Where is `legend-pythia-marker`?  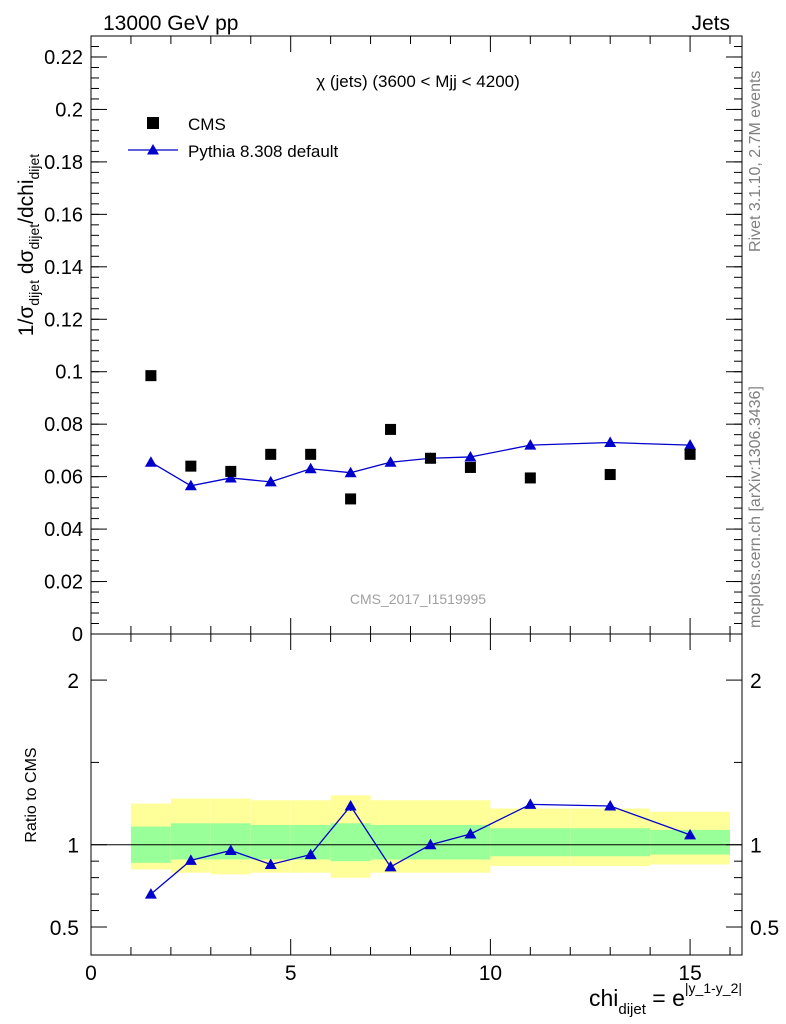
legend-pythia-marker is located at coordinates (153, 149).